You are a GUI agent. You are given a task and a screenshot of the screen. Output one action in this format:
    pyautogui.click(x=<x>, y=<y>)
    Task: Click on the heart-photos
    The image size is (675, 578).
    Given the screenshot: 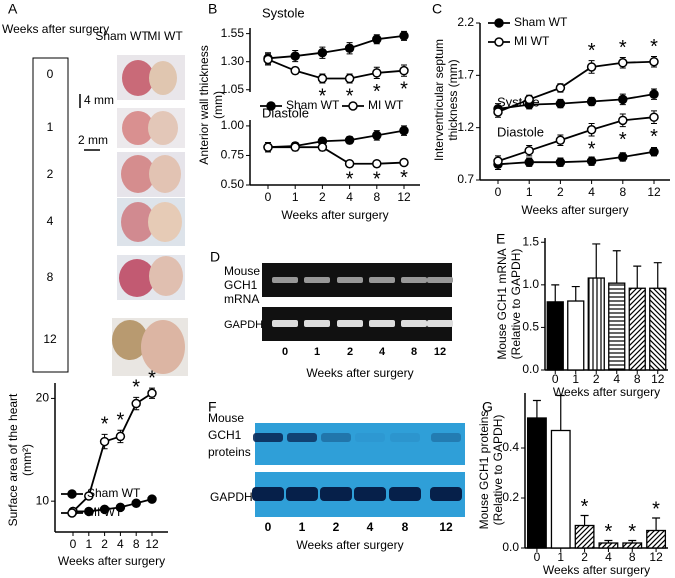 What is the action you would take?
    pyautogui.click(x=110, y=215)
    